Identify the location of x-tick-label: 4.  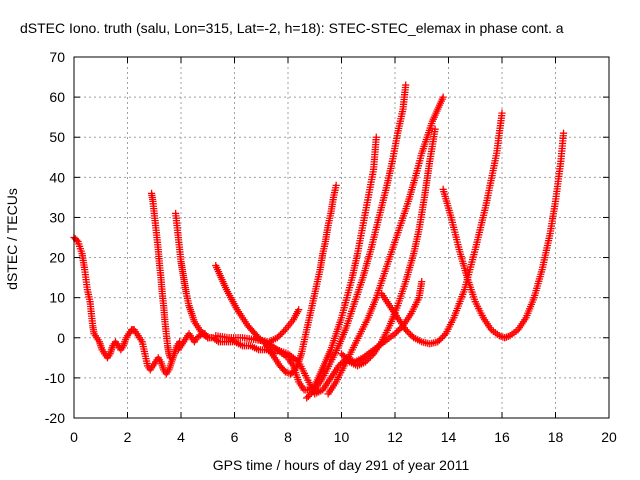
(181, 437).